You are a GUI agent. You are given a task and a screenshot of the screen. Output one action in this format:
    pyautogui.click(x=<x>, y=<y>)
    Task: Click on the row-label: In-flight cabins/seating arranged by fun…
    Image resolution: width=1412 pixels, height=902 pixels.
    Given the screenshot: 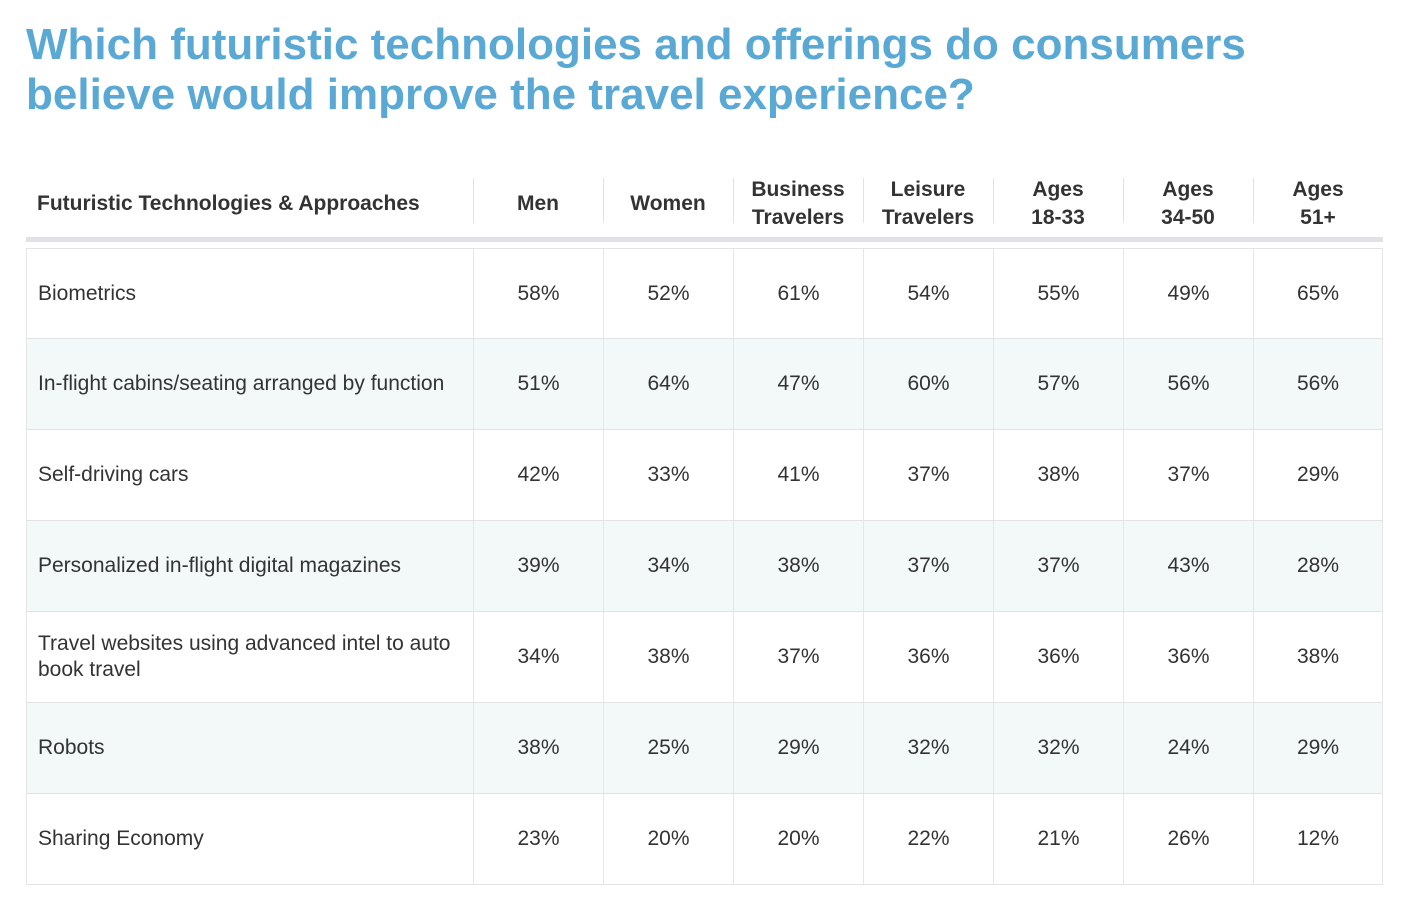 What is the action you would take?
    pyautogui.click(x=249, y=384)
    